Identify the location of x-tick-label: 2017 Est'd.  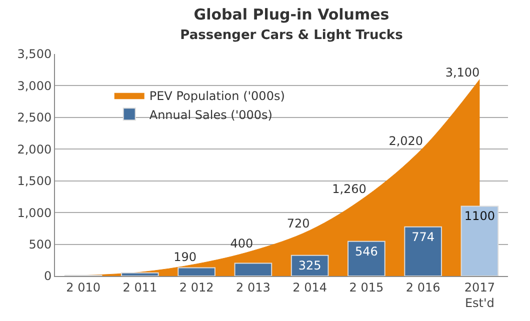
(479, 295).